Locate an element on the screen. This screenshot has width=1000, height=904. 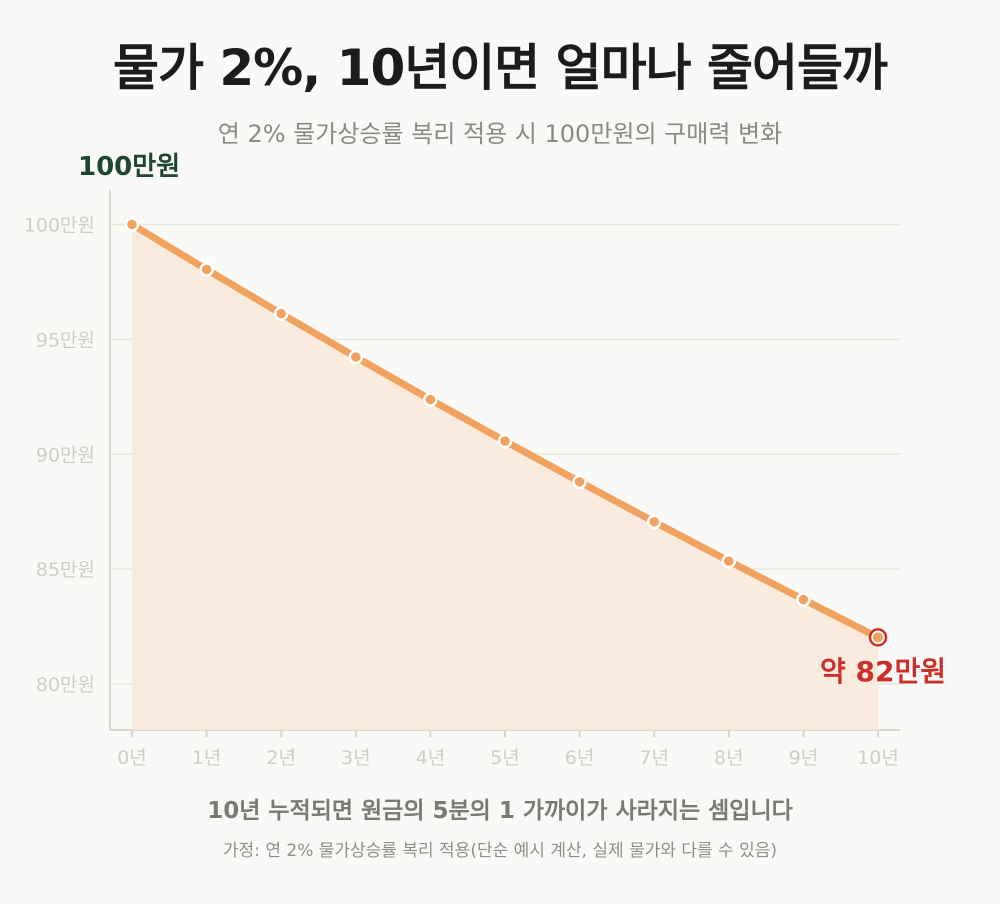
x-tick-label: 8년 is located at coordinates (729, 758).